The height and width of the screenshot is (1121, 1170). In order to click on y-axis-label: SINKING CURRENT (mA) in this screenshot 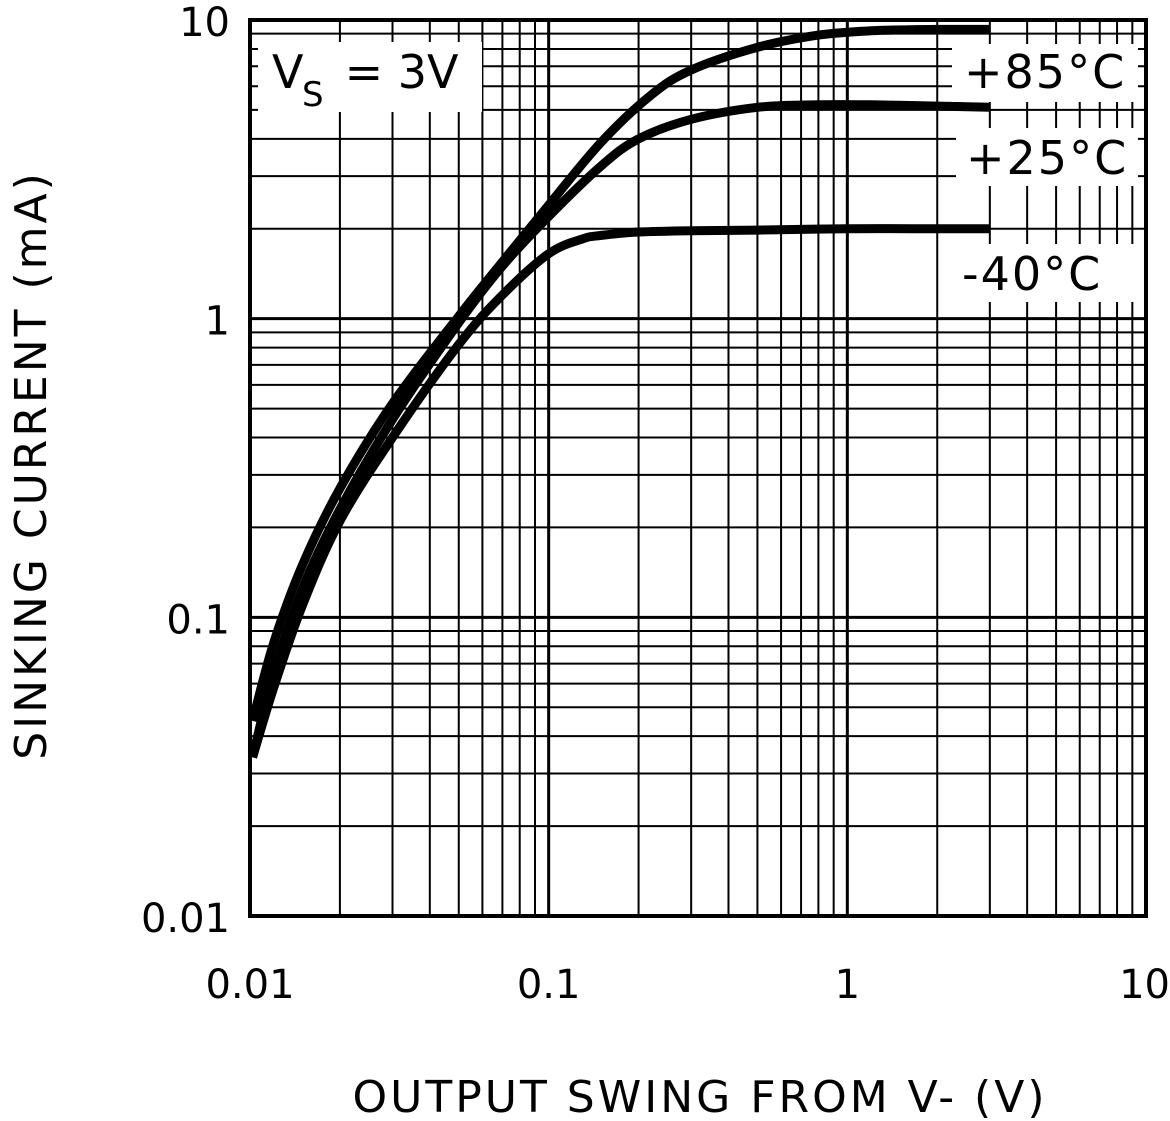, I will do `click(31, 465)`.